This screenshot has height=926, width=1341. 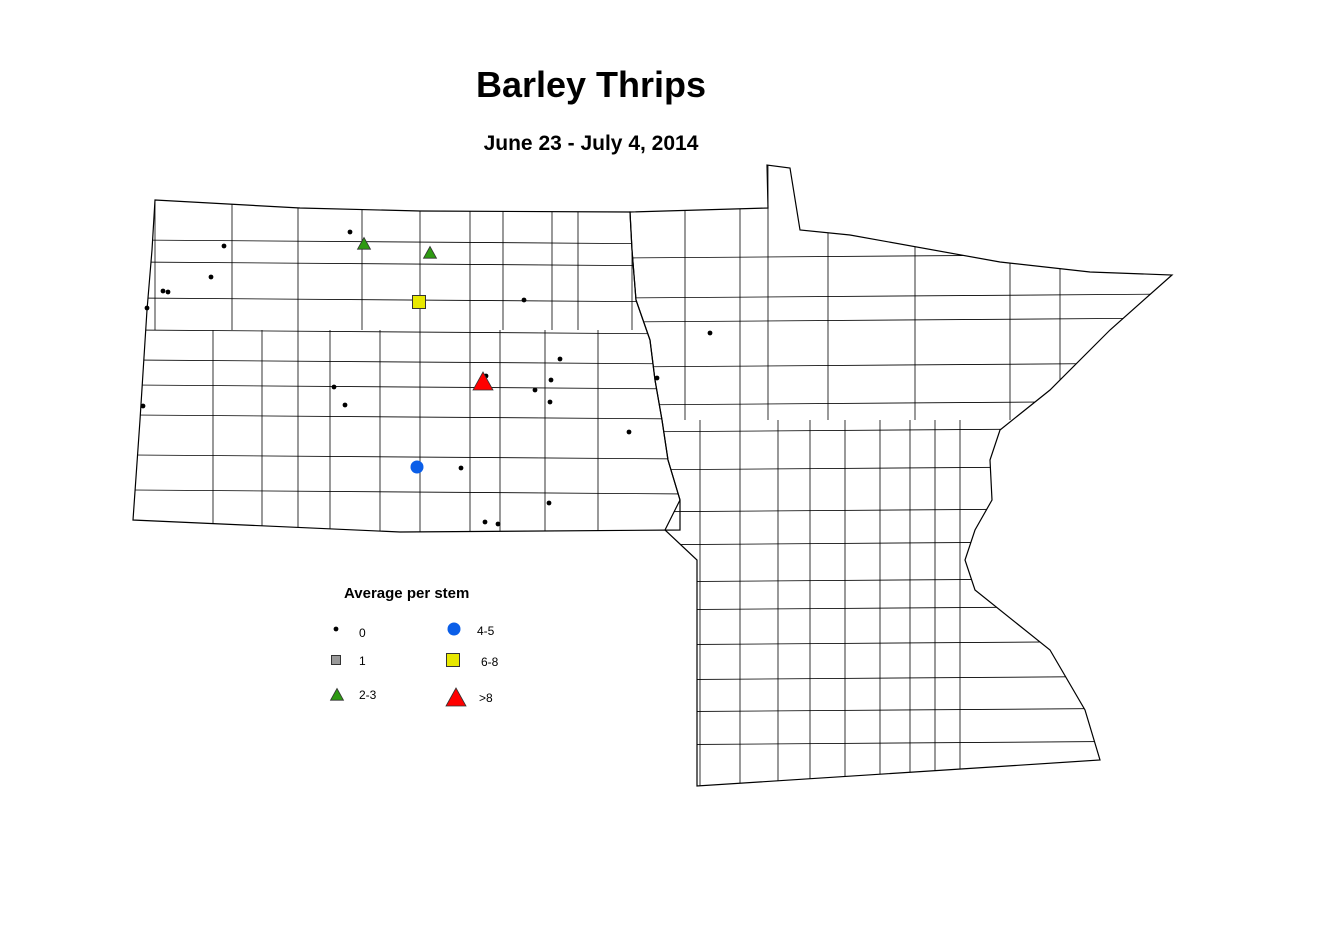 I want to click on legend-label-1: 1, so click(x=362, y=661).